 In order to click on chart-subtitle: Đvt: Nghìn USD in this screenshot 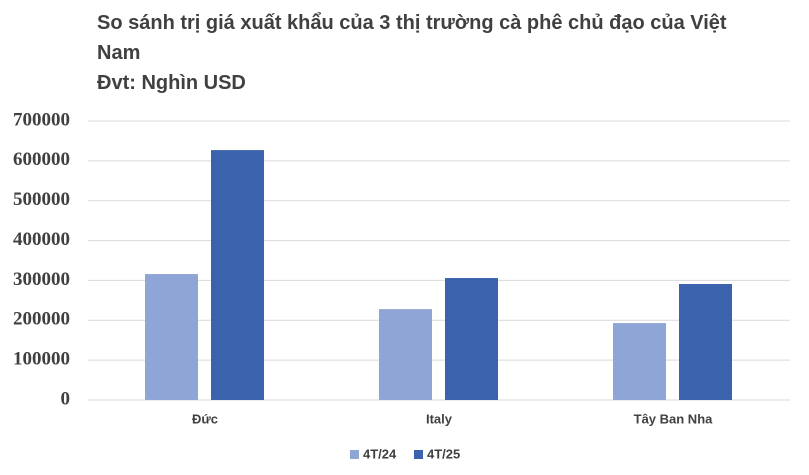, I will do `click(171, 83)`.